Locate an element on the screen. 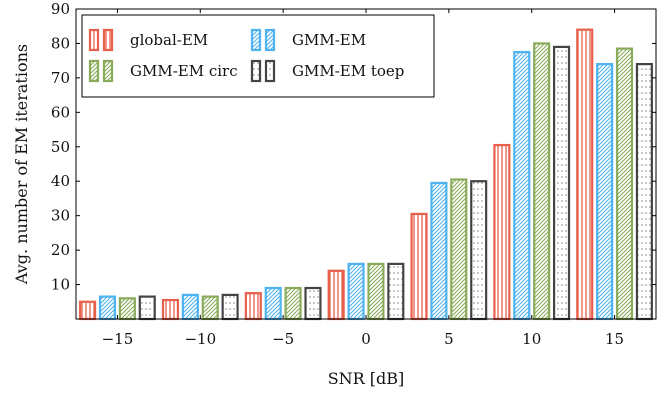 The height and width of the screenshot is (396, 667). bar-global-em--10 is located at coordinates (170, 309).